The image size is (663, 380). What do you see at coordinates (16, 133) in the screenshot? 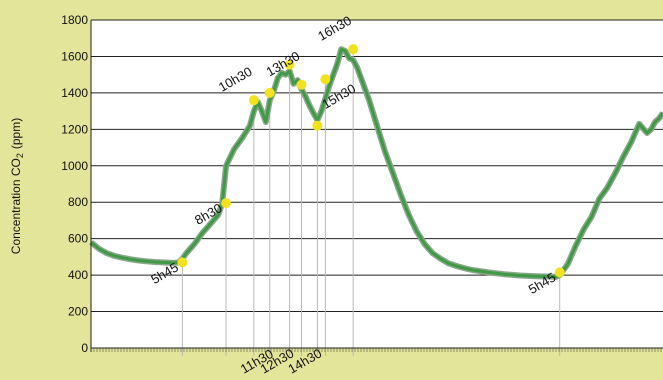
I see `y-axis-label-unit: (ppm)` at bounding box center [16, 133].